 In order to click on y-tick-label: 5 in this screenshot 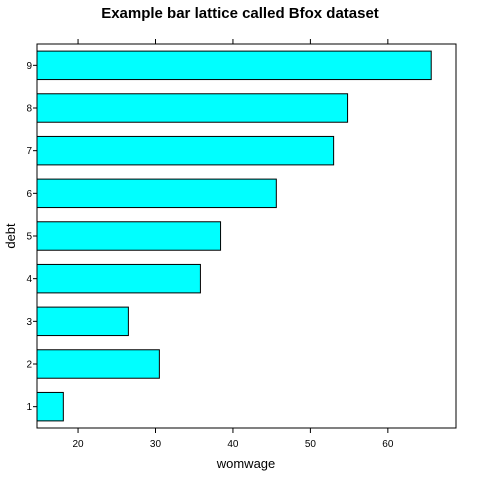, I will do `click(29, 237)`.